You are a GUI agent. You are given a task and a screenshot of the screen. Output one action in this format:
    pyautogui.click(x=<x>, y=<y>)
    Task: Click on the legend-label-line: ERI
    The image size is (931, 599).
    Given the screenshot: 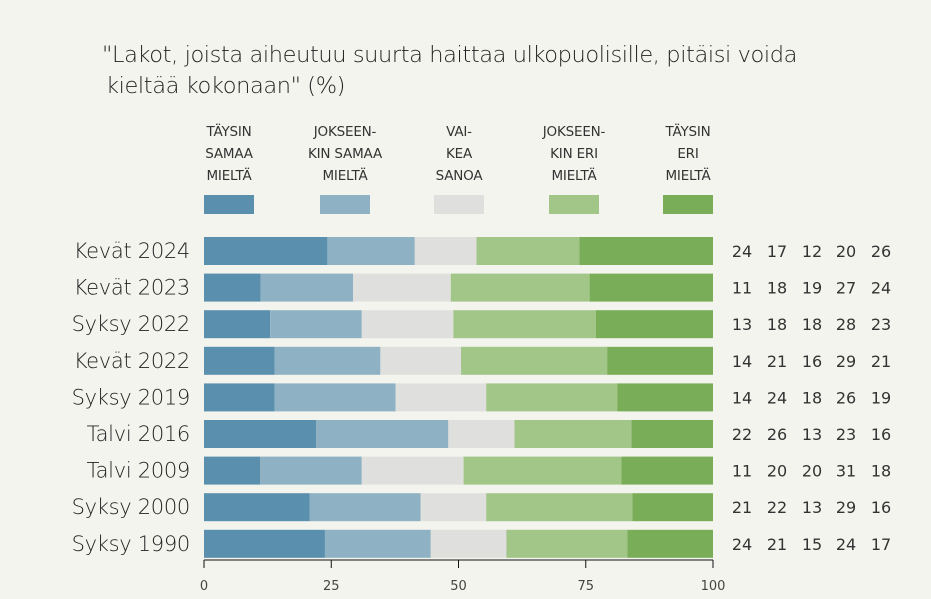 What is the action you would take?
    pyautogui.click(x=688, y=154)
    